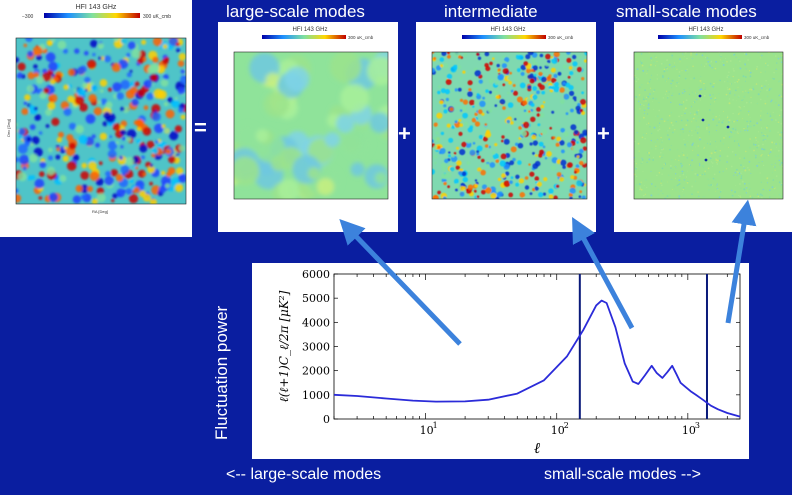 This screenshot has height=495, width=792. I want to click on full-map-xlabel: RA [Deg], so click(100, 211).